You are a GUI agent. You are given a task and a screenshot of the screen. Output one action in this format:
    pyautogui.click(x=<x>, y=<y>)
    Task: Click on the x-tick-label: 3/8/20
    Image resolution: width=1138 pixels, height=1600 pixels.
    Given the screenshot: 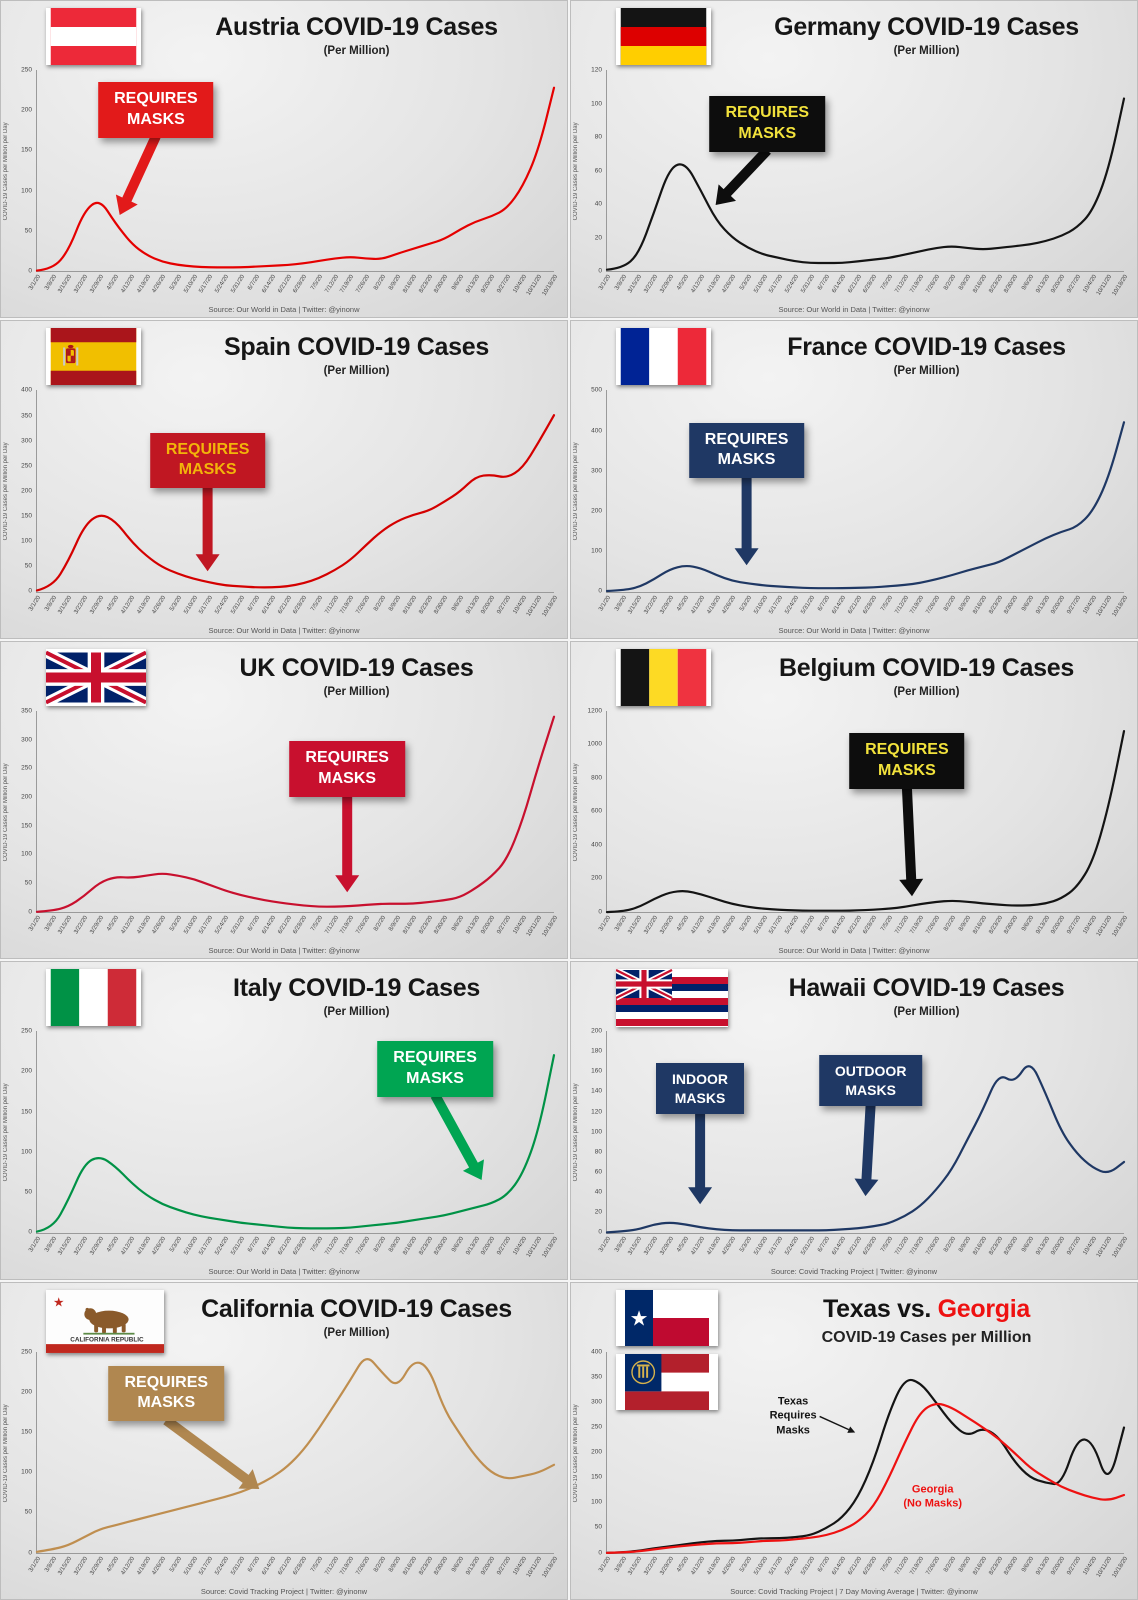 What is the action you would take?
    pyautogui.click(x=620, y=603)
    